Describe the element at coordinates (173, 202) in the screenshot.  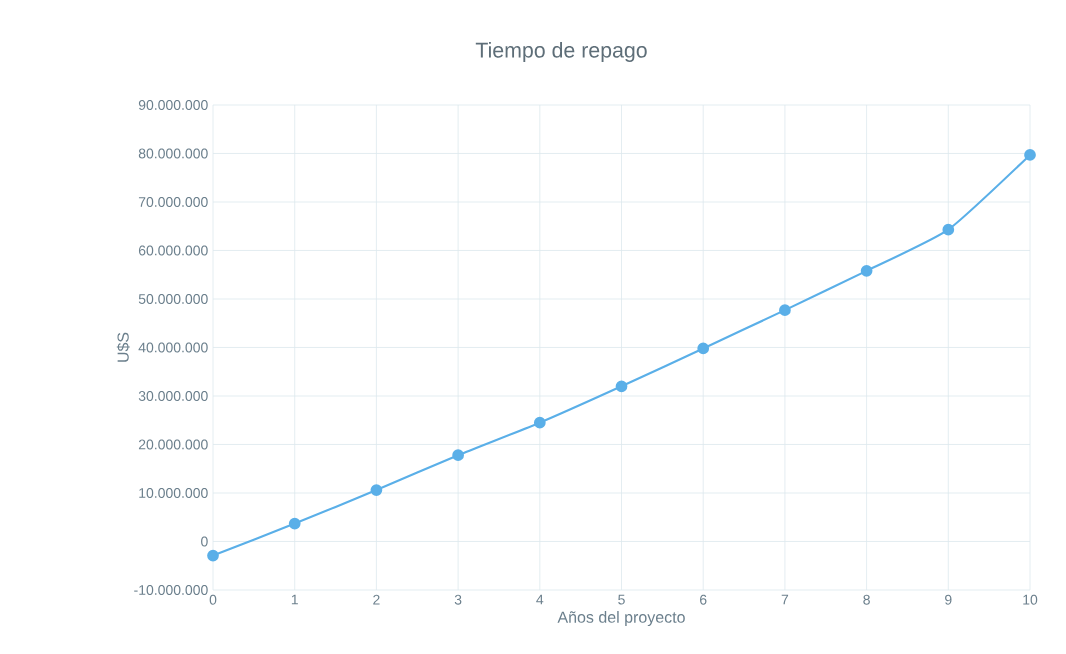
I see `y-tick-label: 70.000.000` at that location.